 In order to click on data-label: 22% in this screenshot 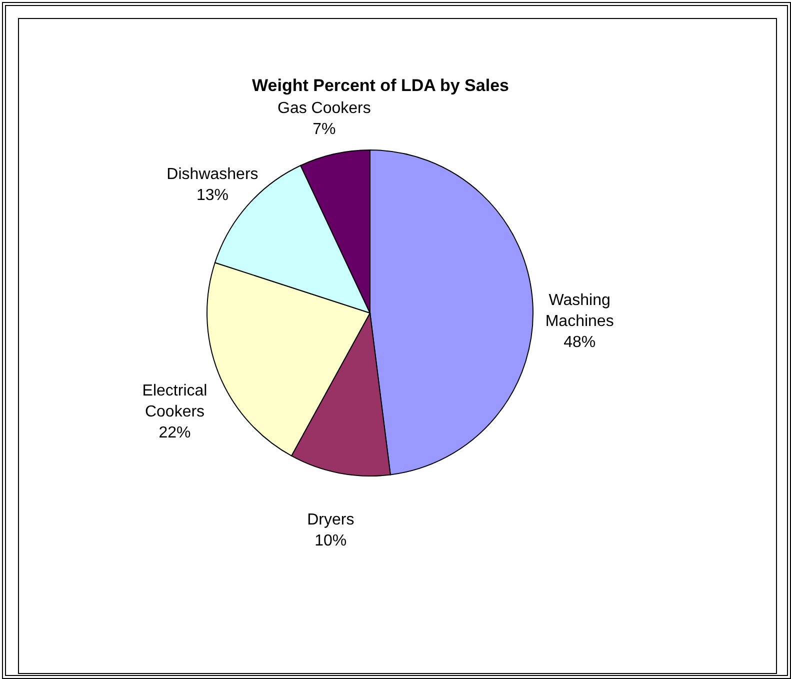, I will do `click(174, 433)`.